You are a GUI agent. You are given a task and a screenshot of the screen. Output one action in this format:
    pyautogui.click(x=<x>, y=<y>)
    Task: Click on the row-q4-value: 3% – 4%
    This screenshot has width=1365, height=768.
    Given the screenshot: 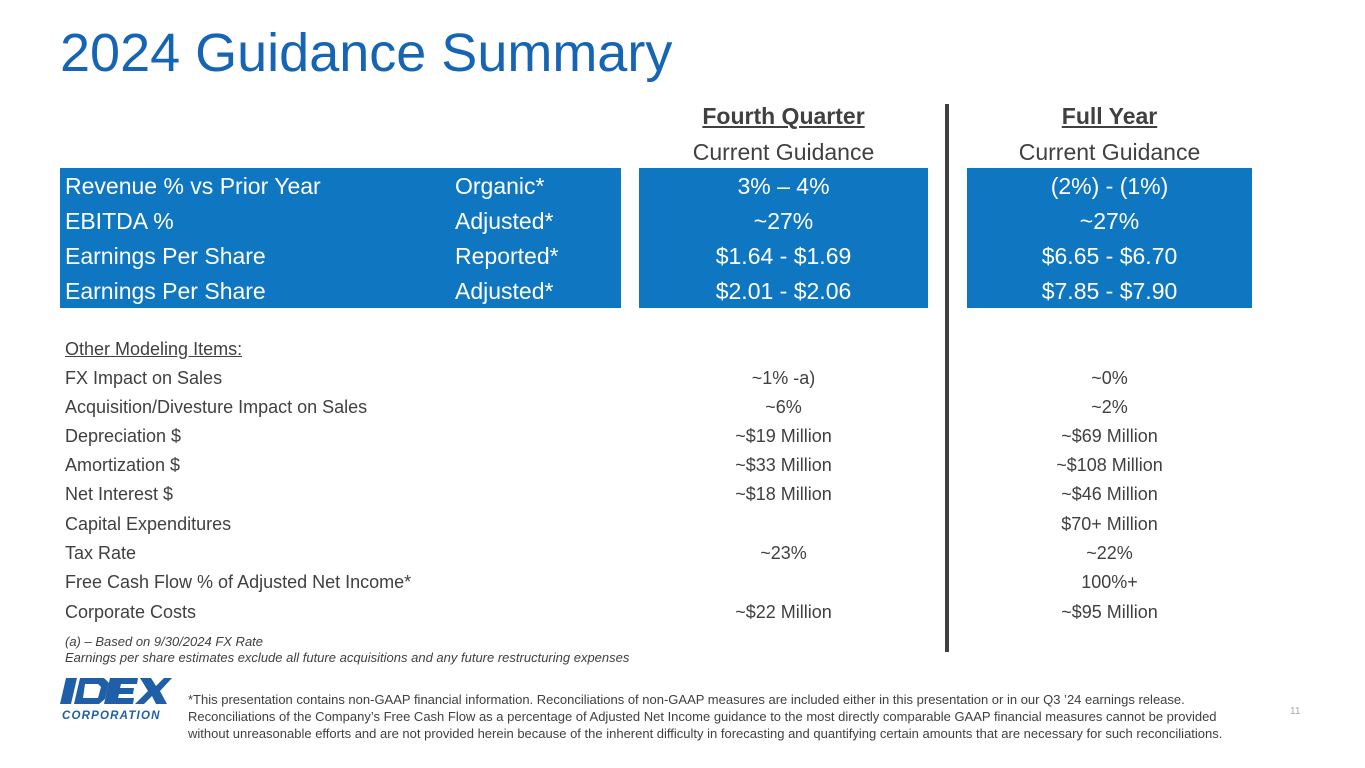 What is the action you would take?
    pyautogui.click(x=783, y=186)
    